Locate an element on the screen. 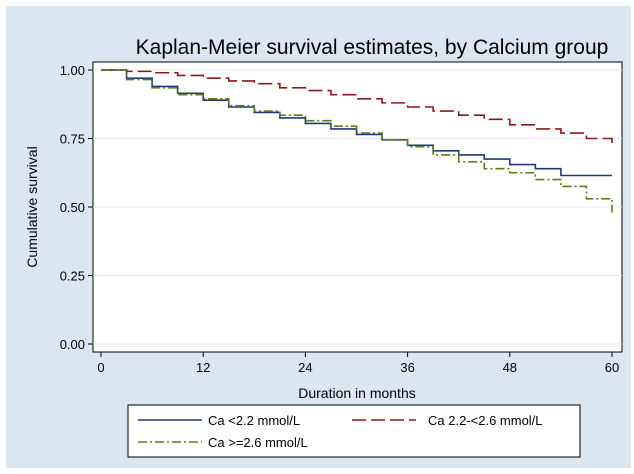  x-tick-label: 12 is located at coordinates (203, 367).